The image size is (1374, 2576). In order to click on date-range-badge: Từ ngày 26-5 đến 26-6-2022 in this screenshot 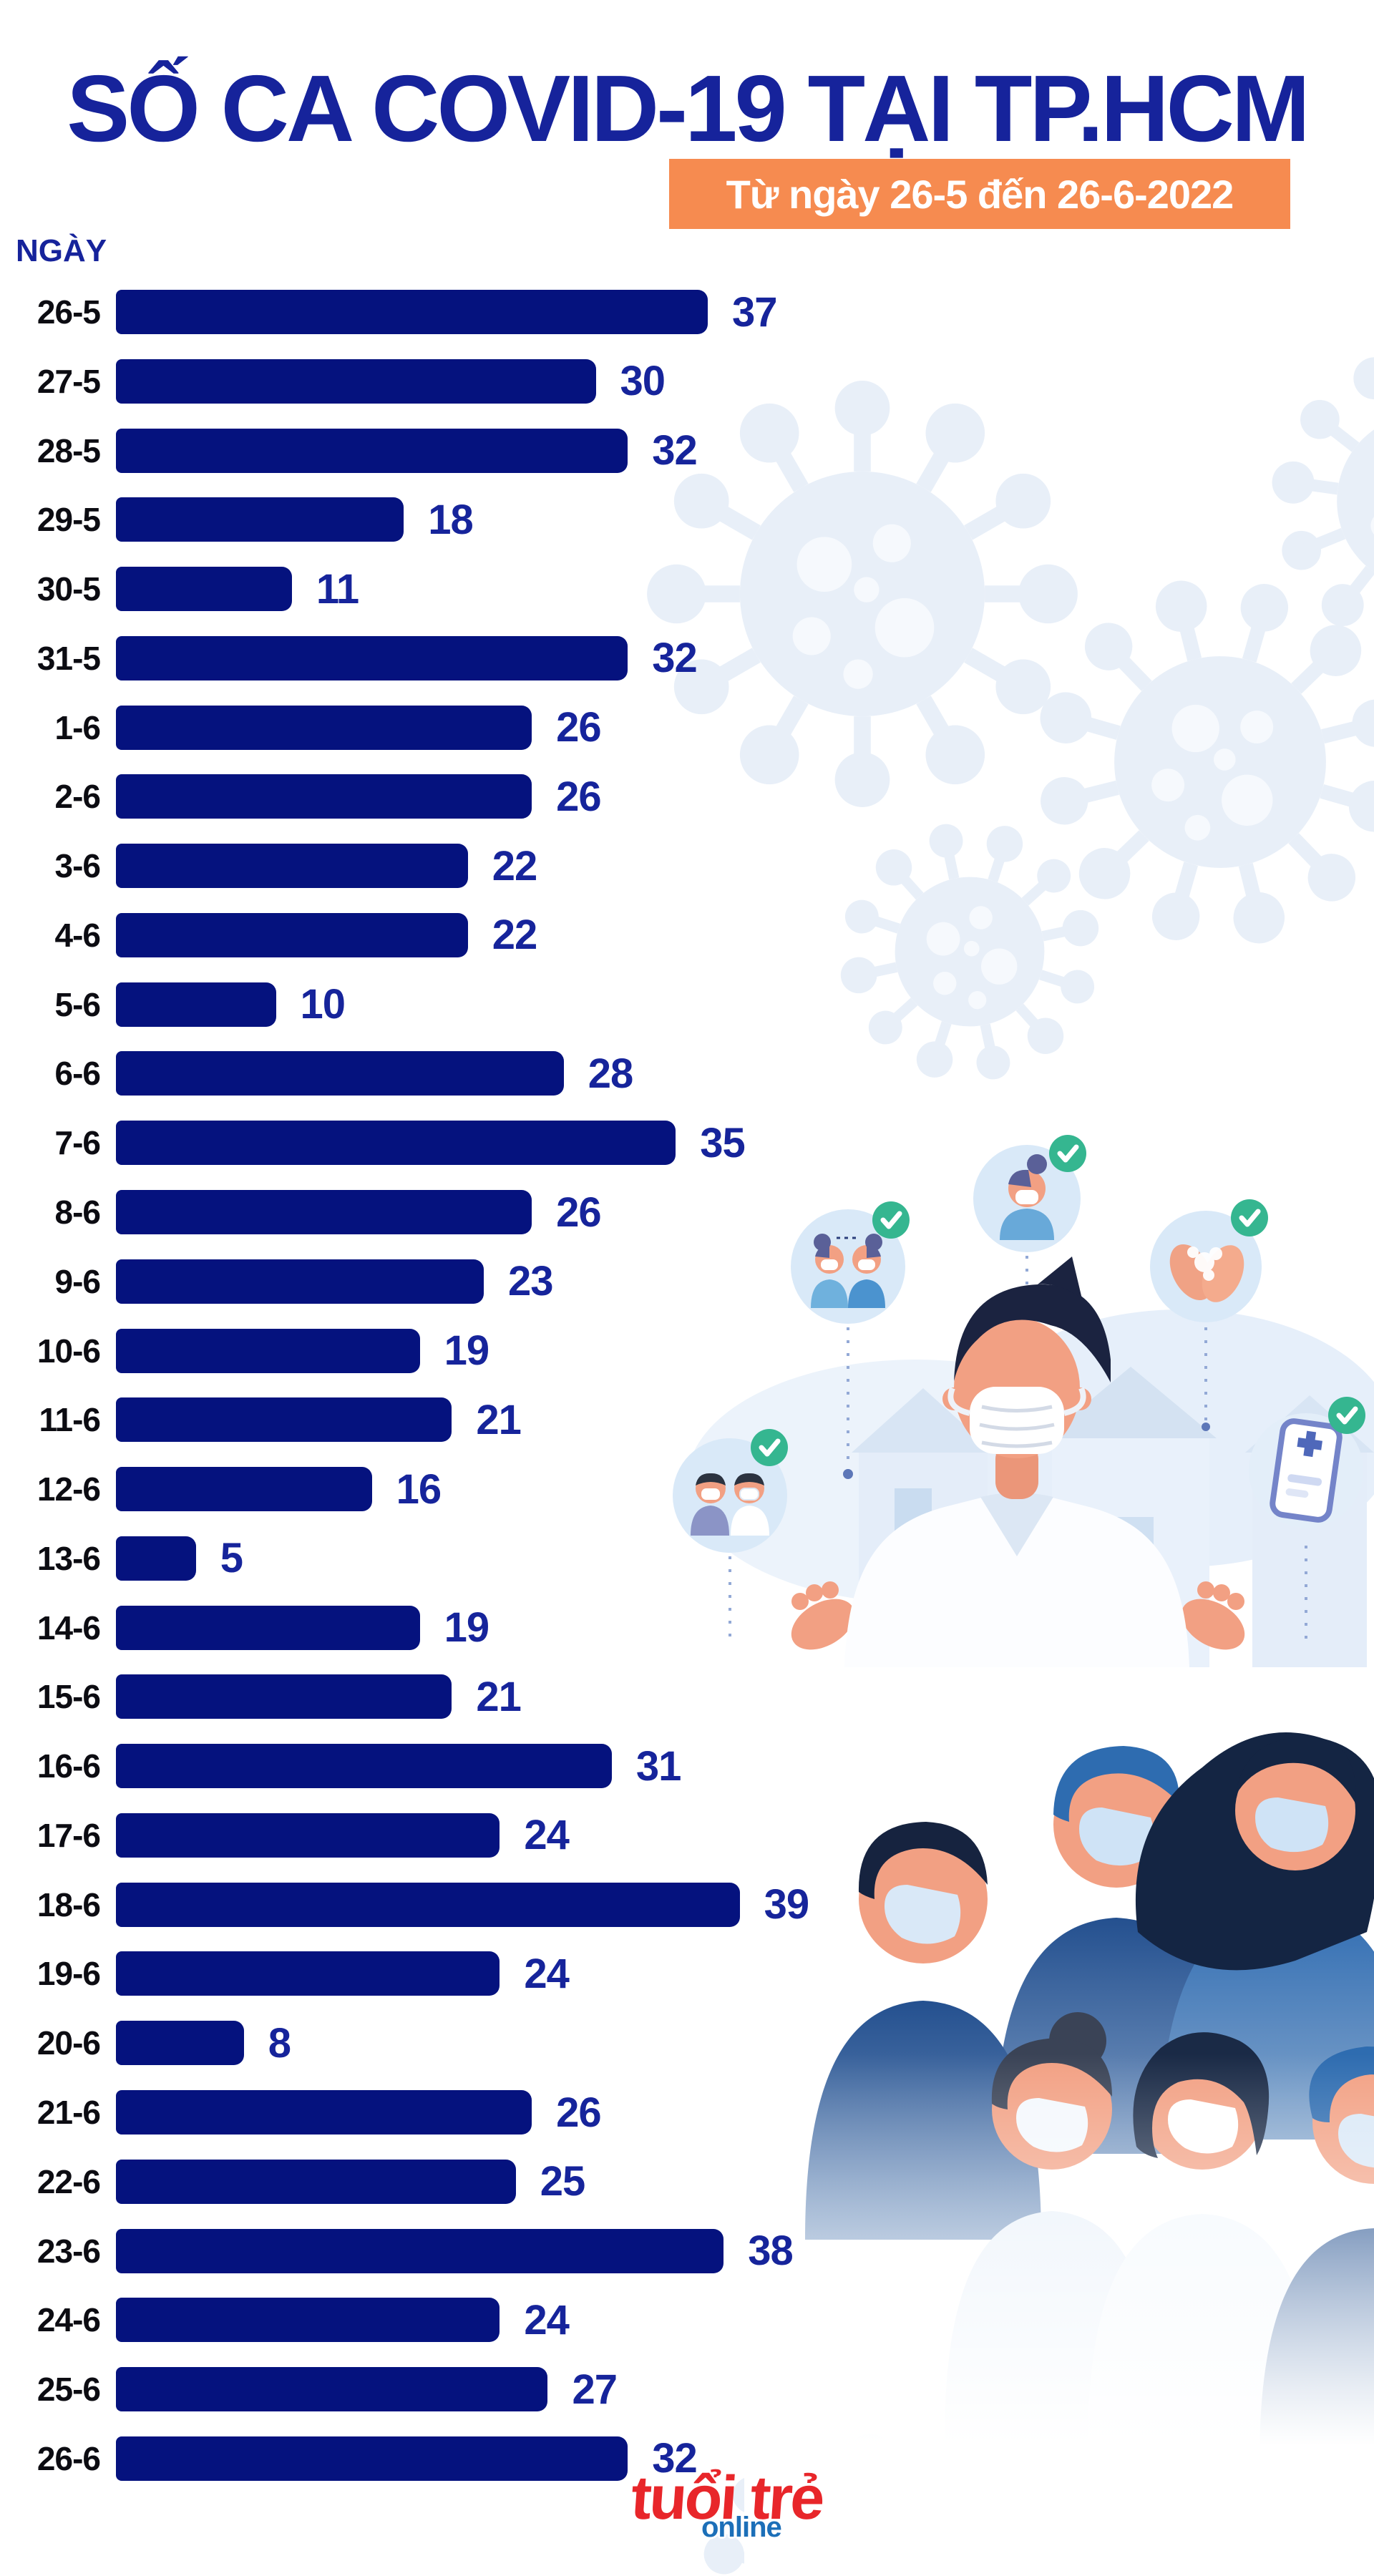, I will do `click(979, 194)`.